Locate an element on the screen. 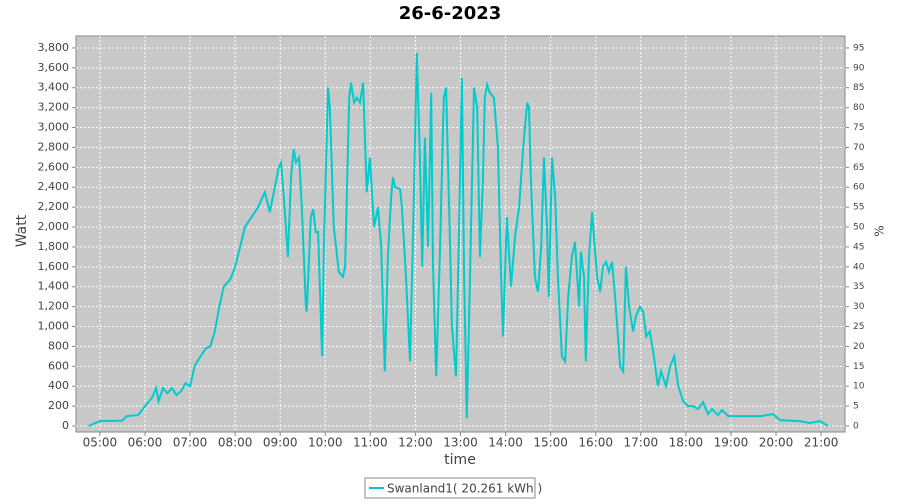 The width and height of the screenshot is (900, 504). x-tick-label: 08:00 is located at coordinates (235, 443).